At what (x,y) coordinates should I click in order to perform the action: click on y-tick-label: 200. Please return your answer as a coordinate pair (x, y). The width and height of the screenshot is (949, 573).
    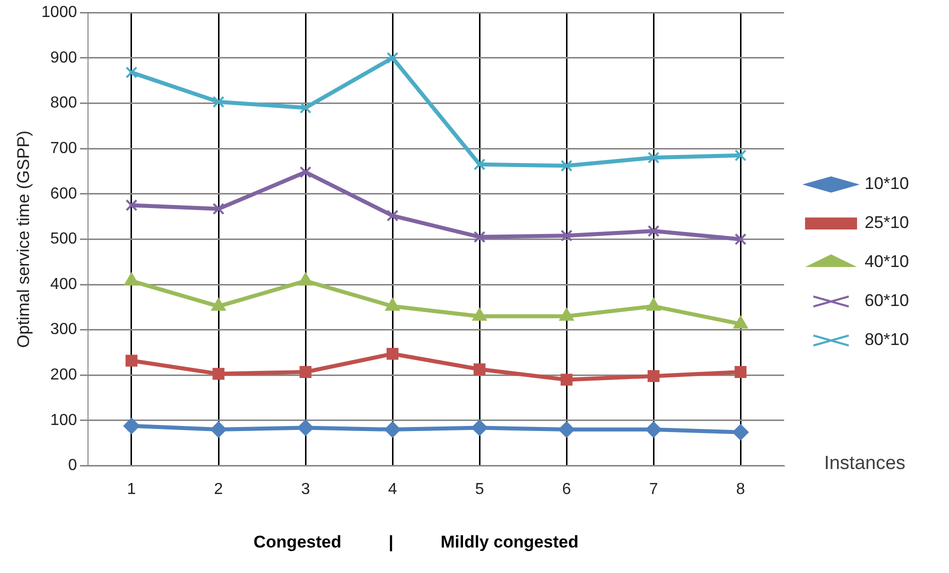
    Looking at the image, I should click on (64, 375).